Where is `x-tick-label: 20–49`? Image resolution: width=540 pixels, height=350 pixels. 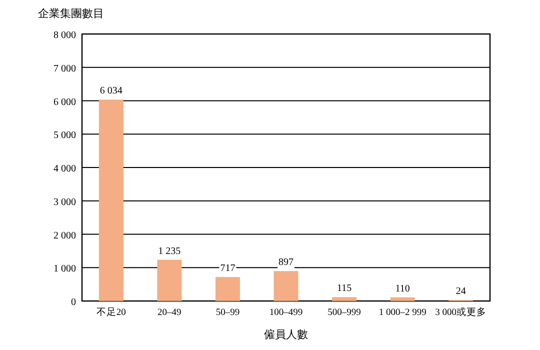
x-tick-label: 20–49 is located at coordinates (170, 313).